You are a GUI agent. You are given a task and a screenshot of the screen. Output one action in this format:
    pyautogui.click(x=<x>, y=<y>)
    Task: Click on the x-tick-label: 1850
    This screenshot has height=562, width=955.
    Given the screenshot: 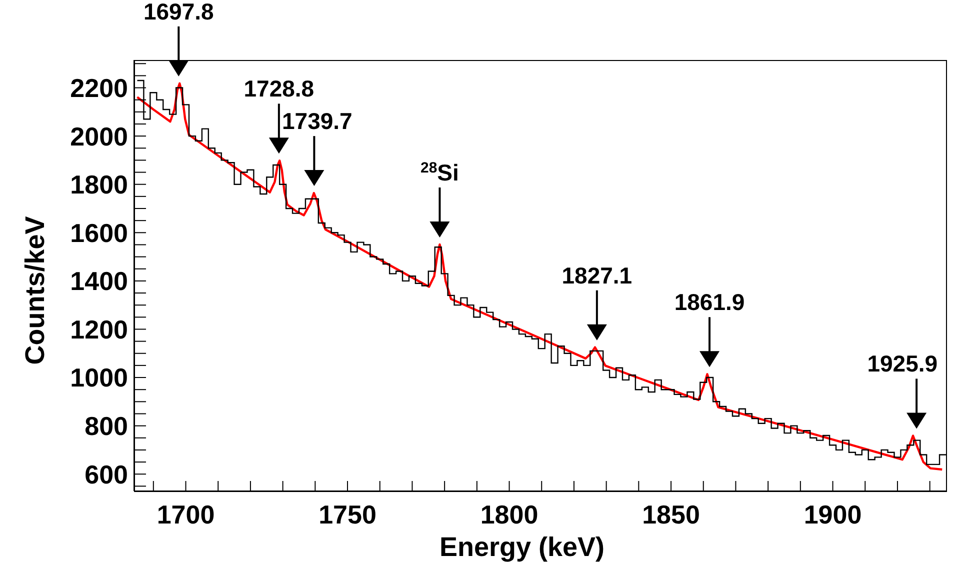 What is the action you would take?
    pyautogui.click(x=671, y=514)
    